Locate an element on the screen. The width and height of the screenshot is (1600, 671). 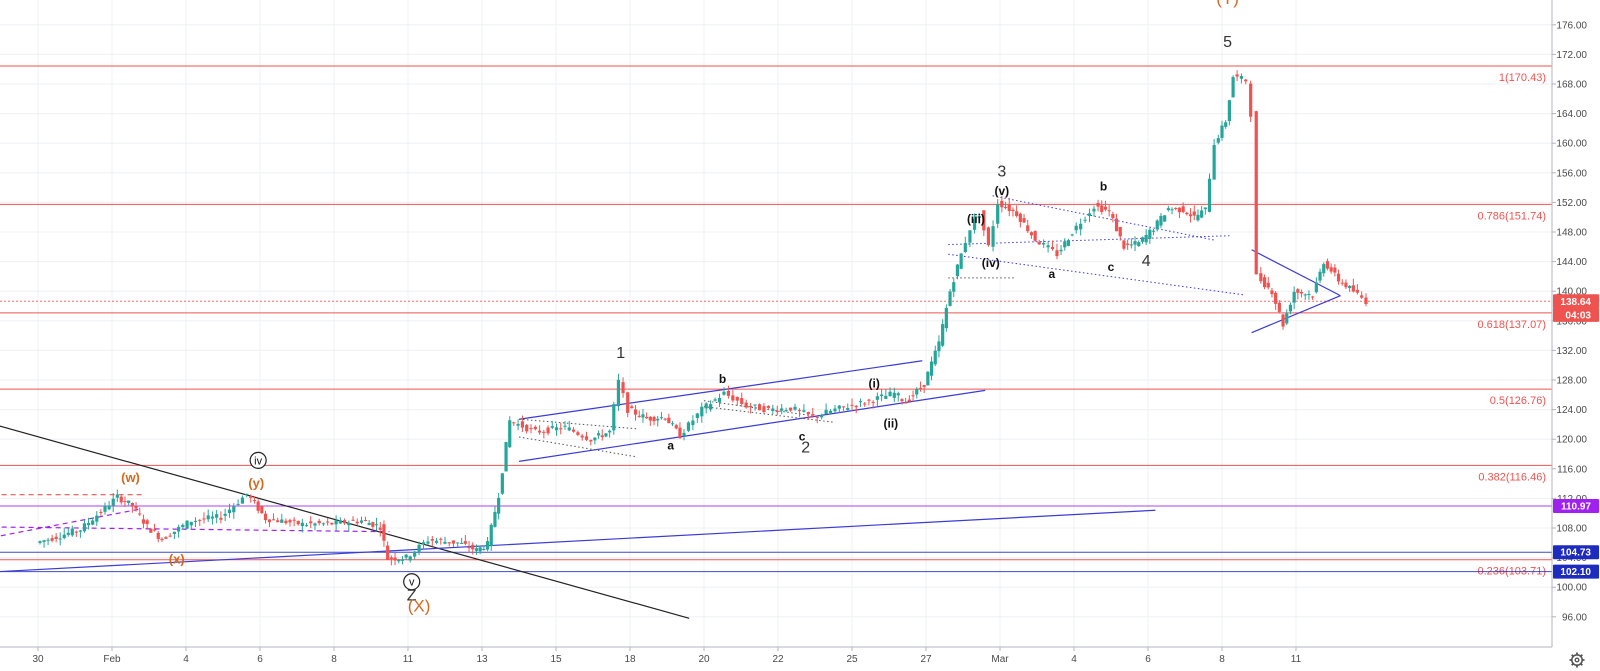
wave-label: (w) is located at coordinates (130, 477).